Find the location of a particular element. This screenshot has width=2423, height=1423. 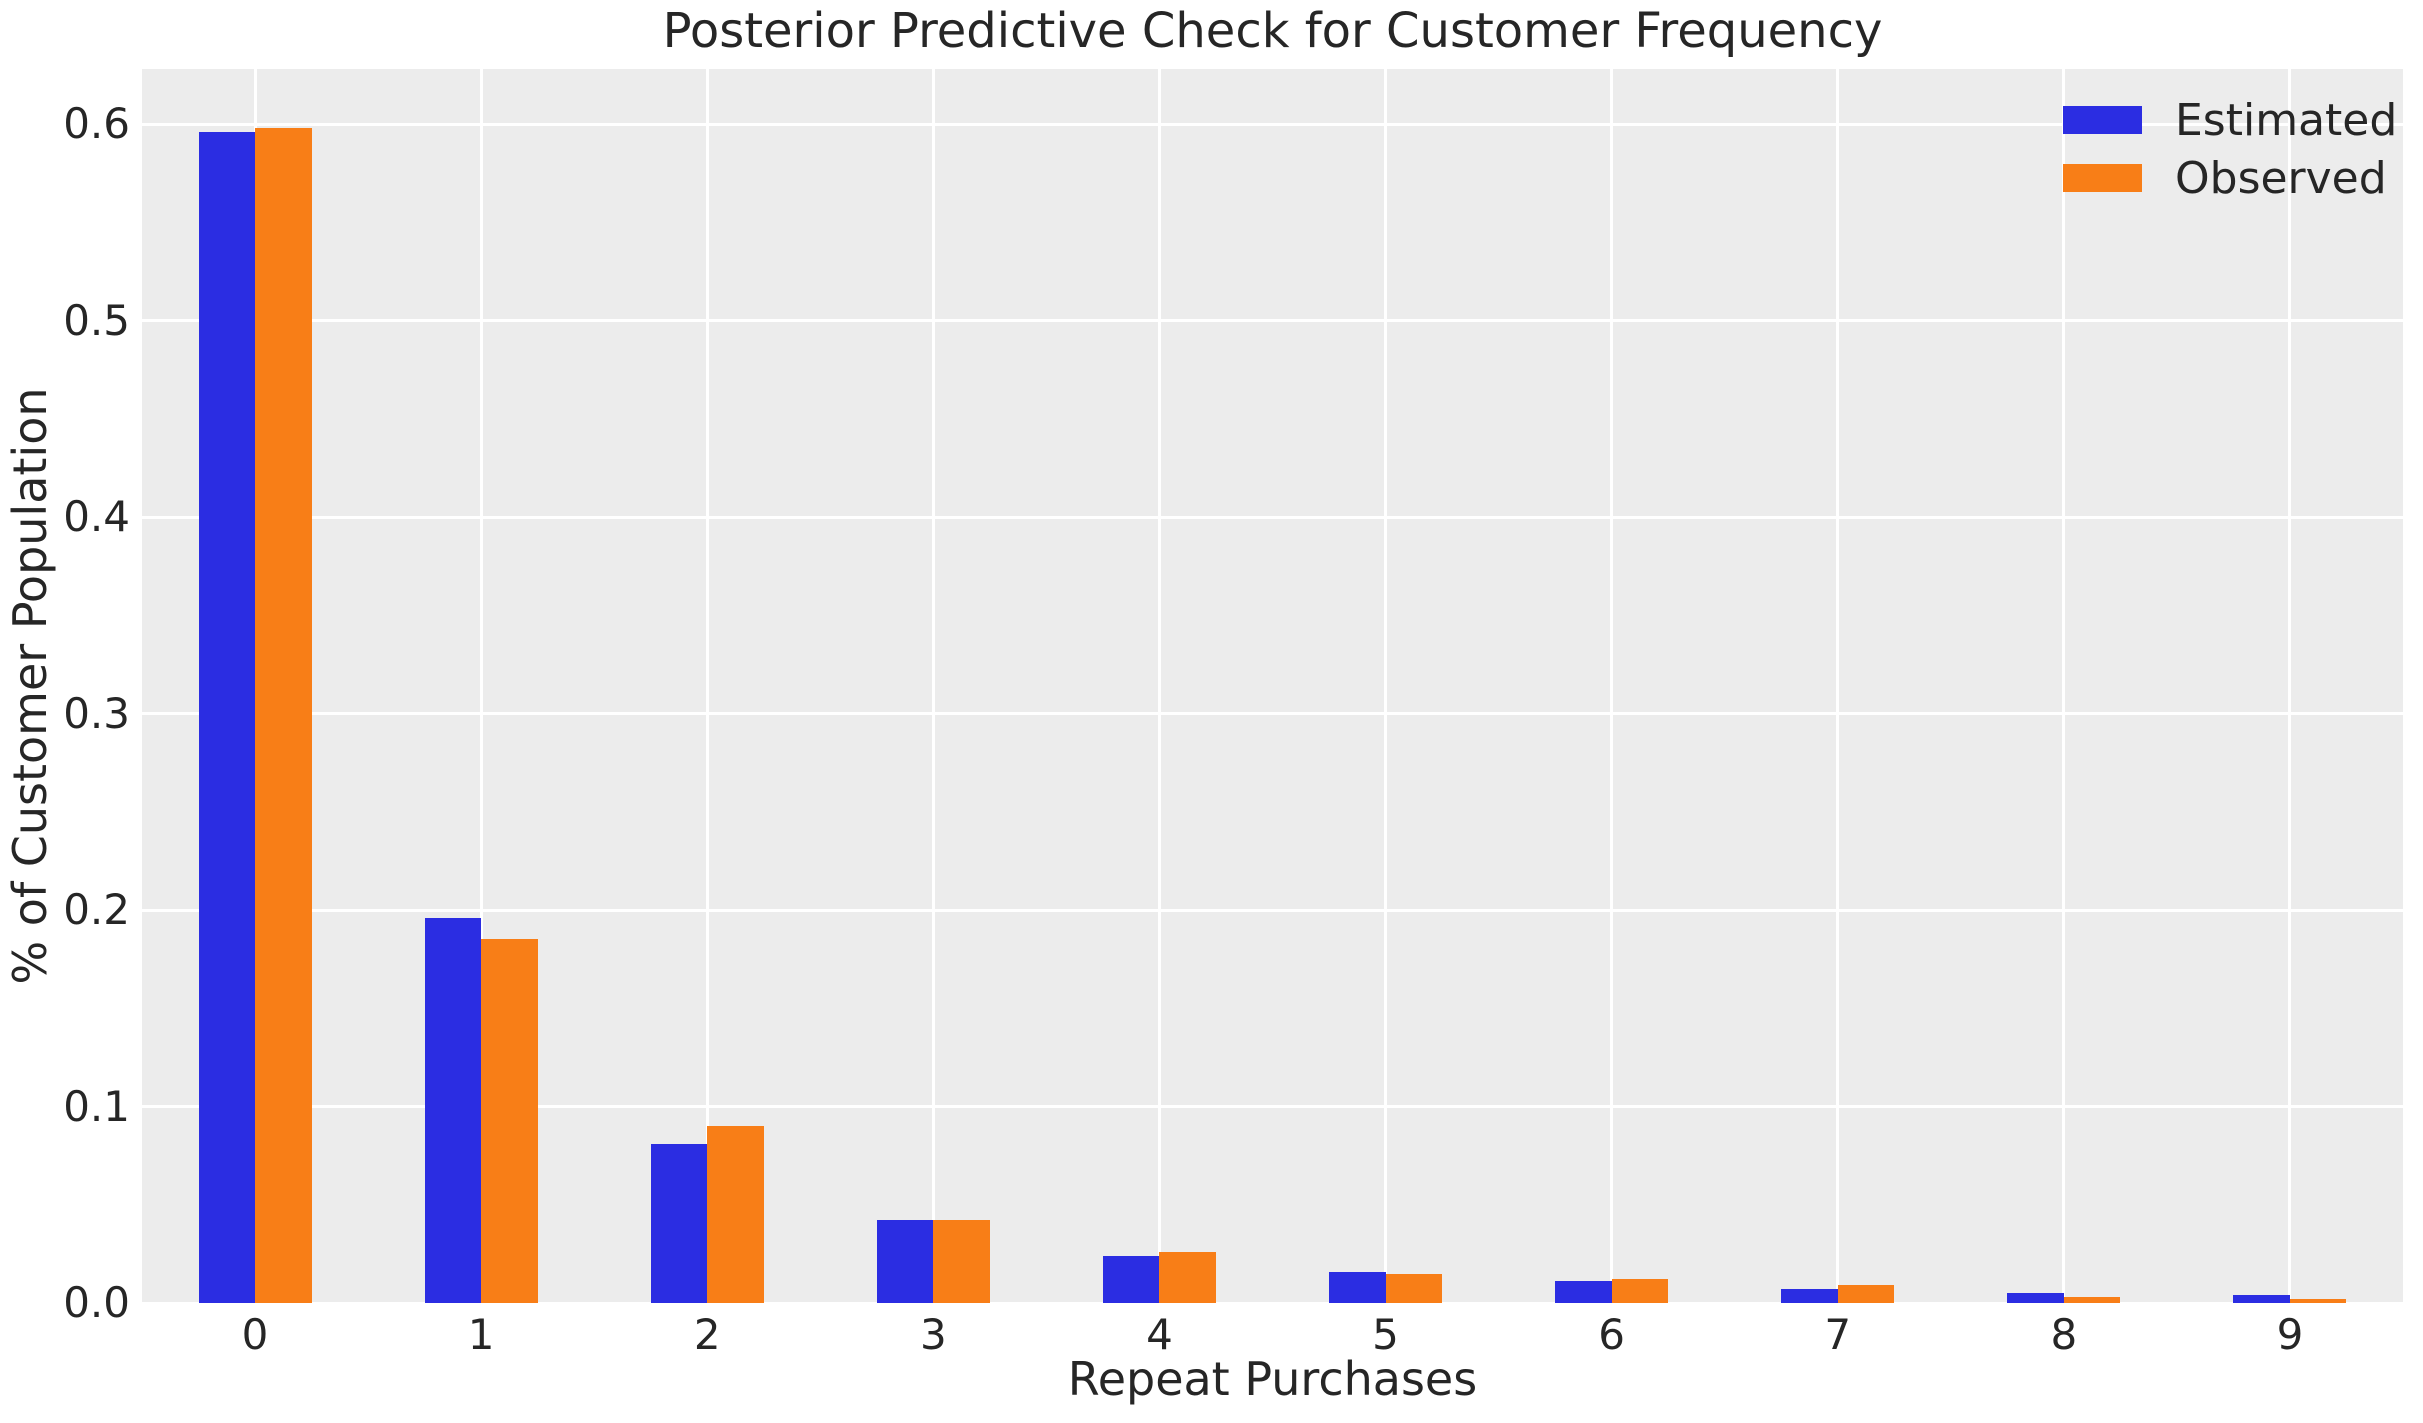

x-tick-label: 0 is located at coordinates (255, 1334).